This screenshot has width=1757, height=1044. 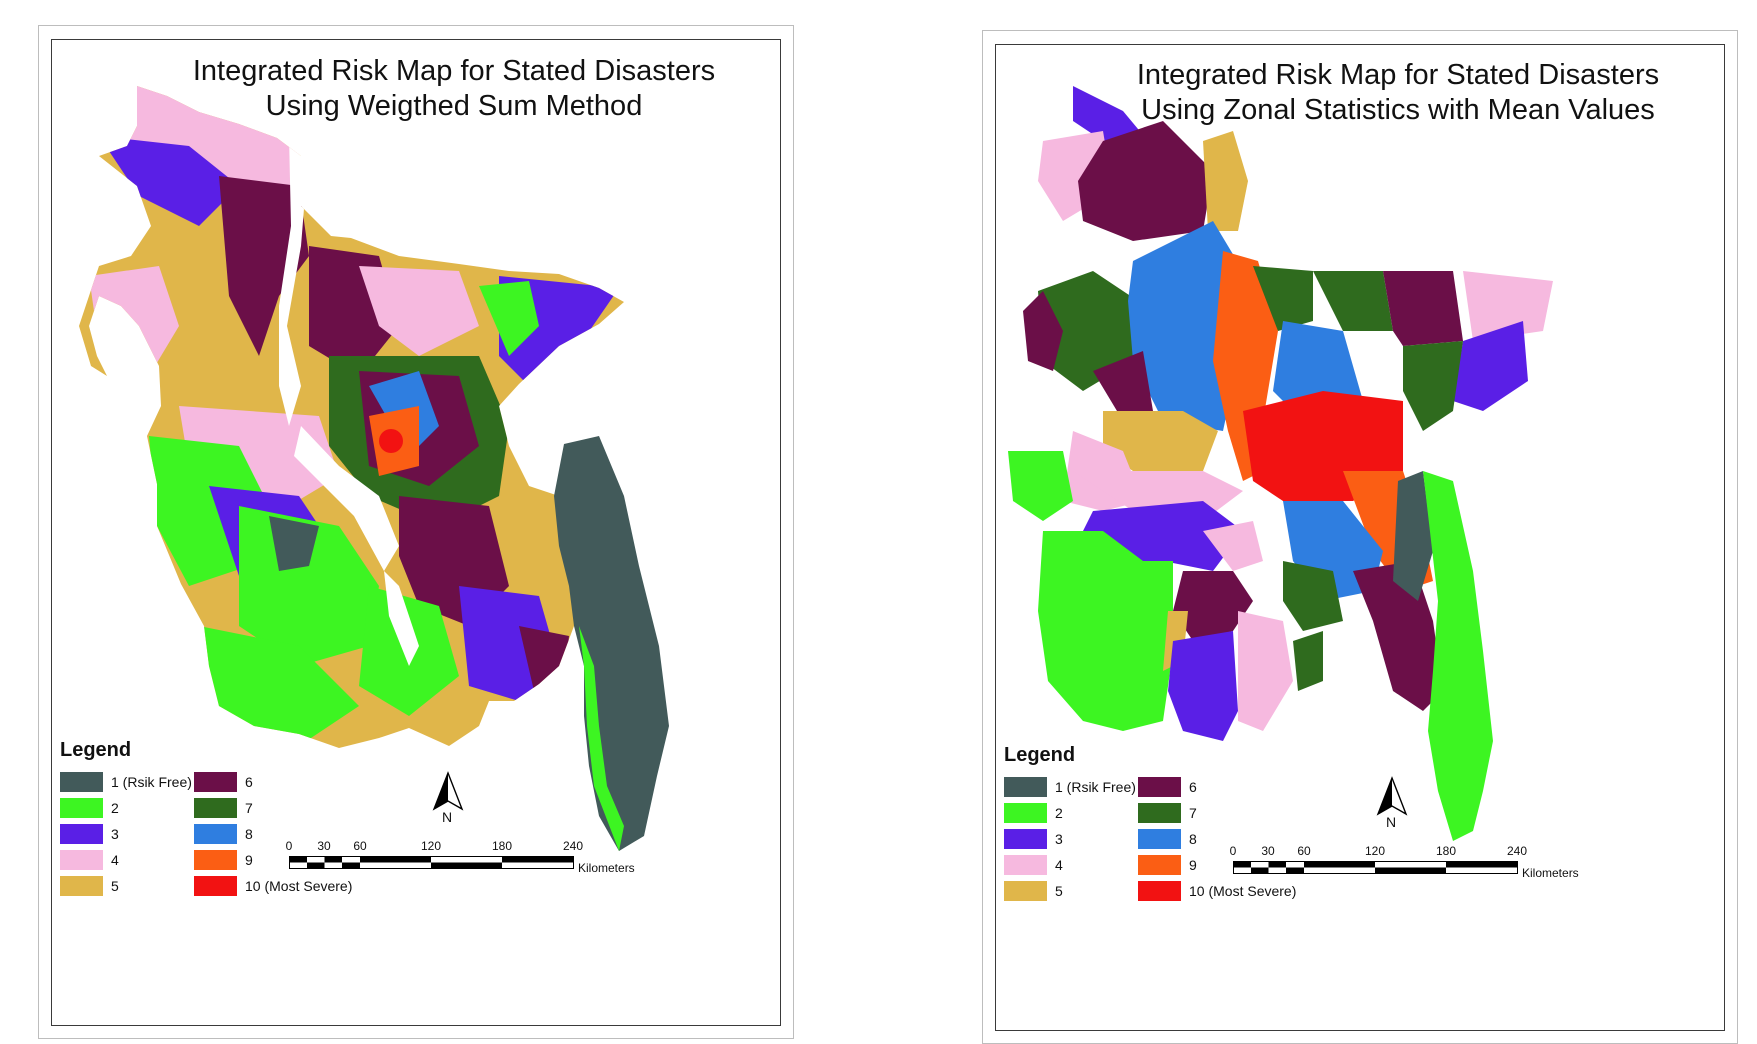 What do you see at coordinates (1193, 813) in the screenshot?
I see `legend-label: 7` at bounding box center [1193, 813].